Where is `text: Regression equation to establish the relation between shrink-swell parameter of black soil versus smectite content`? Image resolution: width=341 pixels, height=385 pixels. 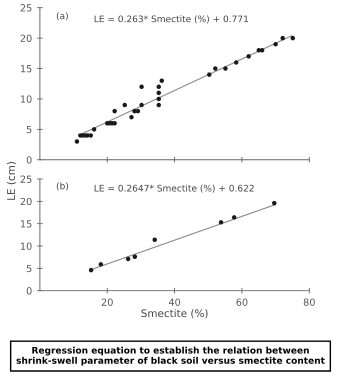 text: Regression equation to establish the relation between shrink-swell parameter of black soil versus smectite content is located at coordinates (170, 356).